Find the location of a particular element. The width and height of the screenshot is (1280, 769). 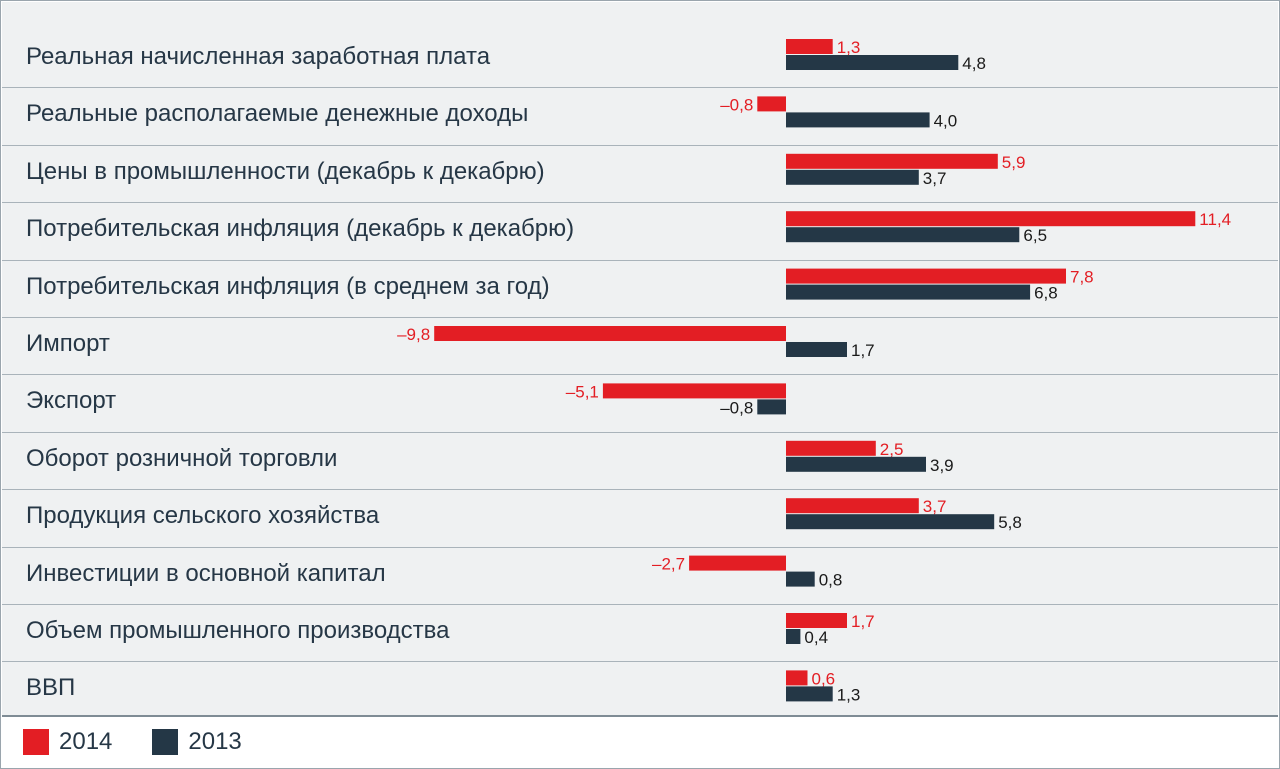

data-label-2014: –0,8 is located at coordinates (736, 104).